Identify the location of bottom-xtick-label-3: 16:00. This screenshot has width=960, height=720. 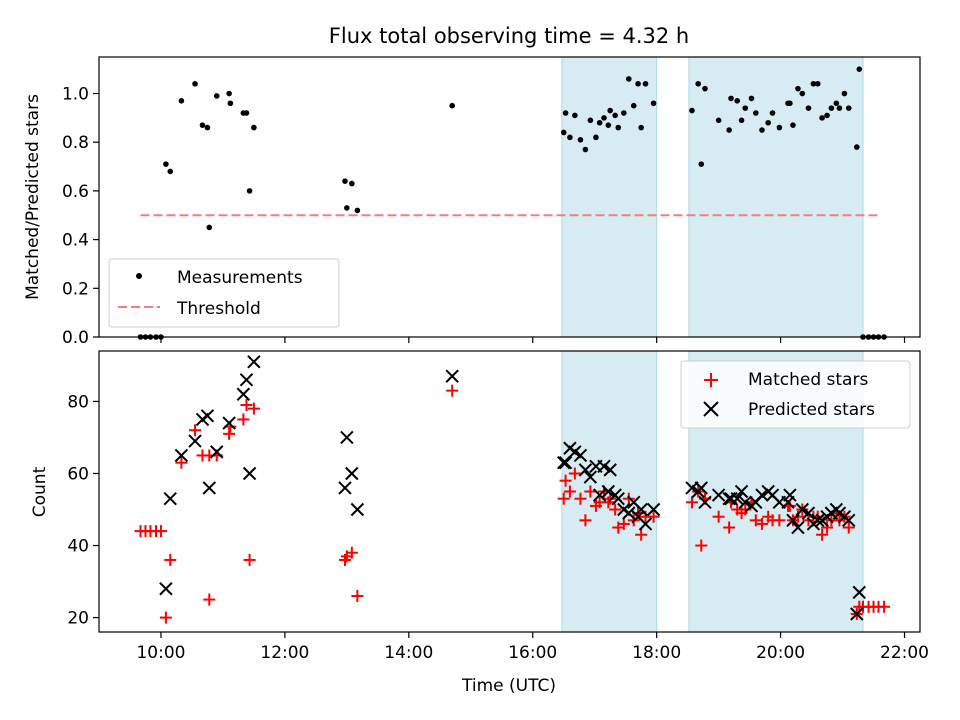
(532, 653).